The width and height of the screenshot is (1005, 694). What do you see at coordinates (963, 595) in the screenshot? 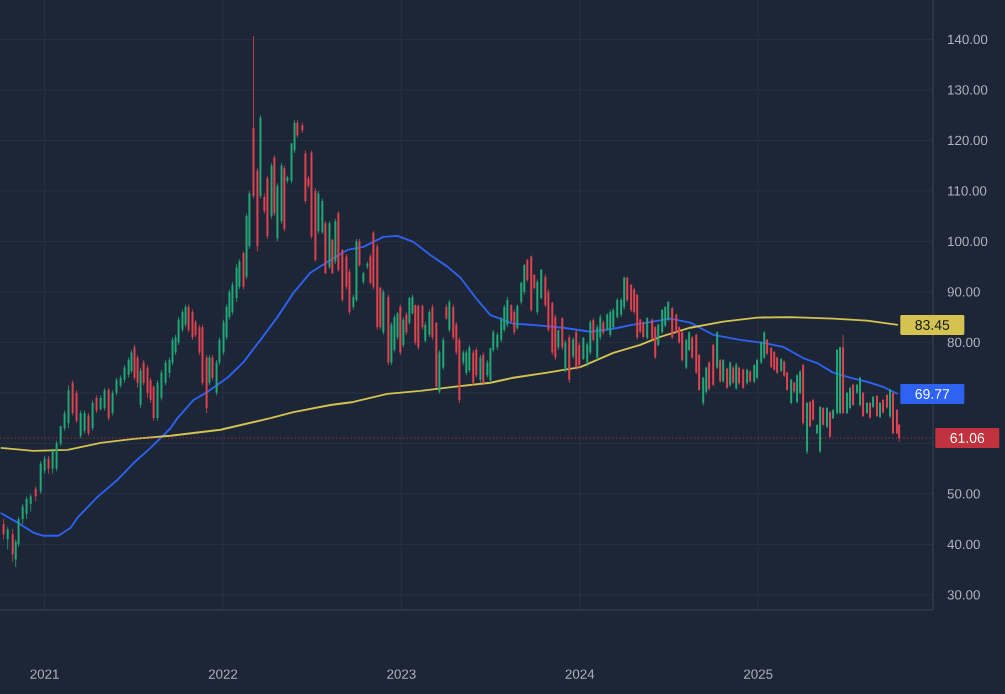
I see `y-tick-label: 30.00` at bounding box center [963, 595].